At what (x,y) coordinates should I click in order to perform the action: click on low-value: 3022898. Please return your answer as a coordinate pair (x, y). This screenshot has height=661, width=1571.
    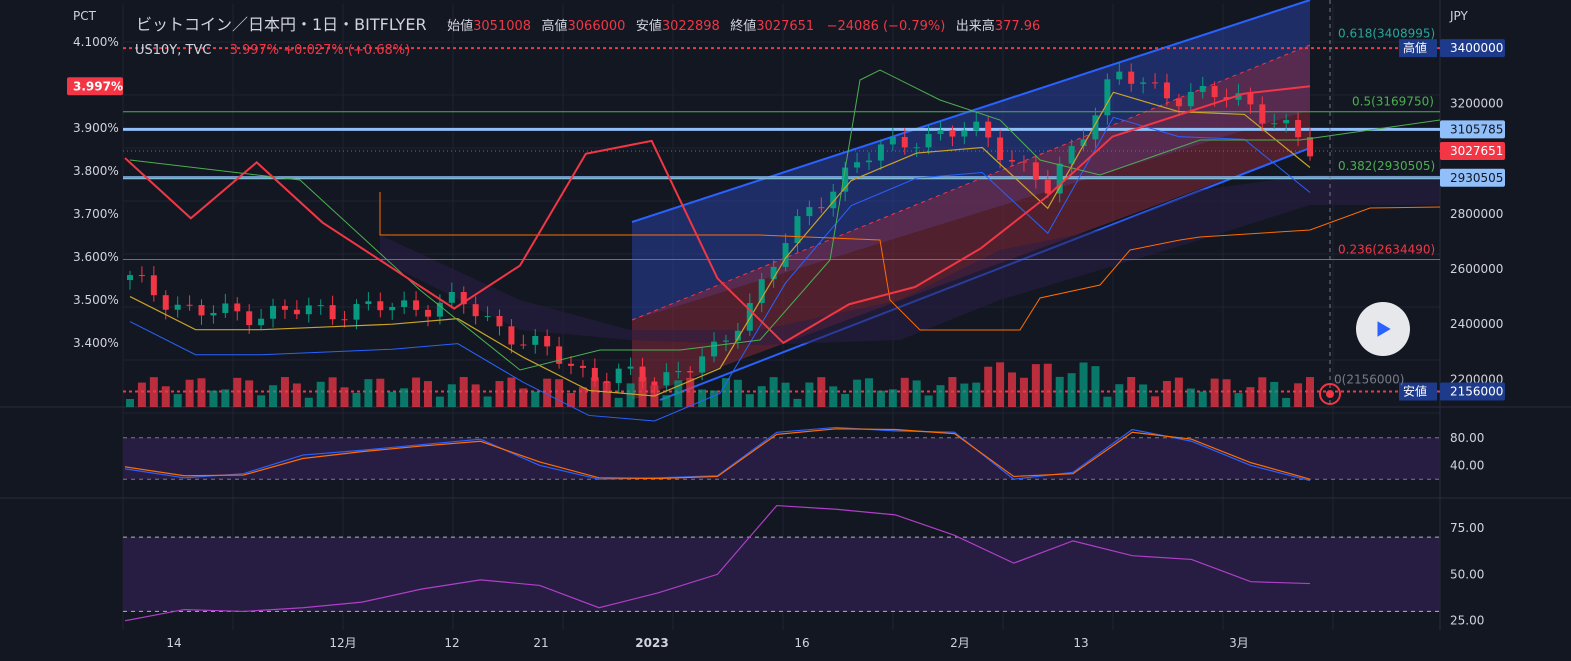
    Looking at the image, I should click on (690, 26).